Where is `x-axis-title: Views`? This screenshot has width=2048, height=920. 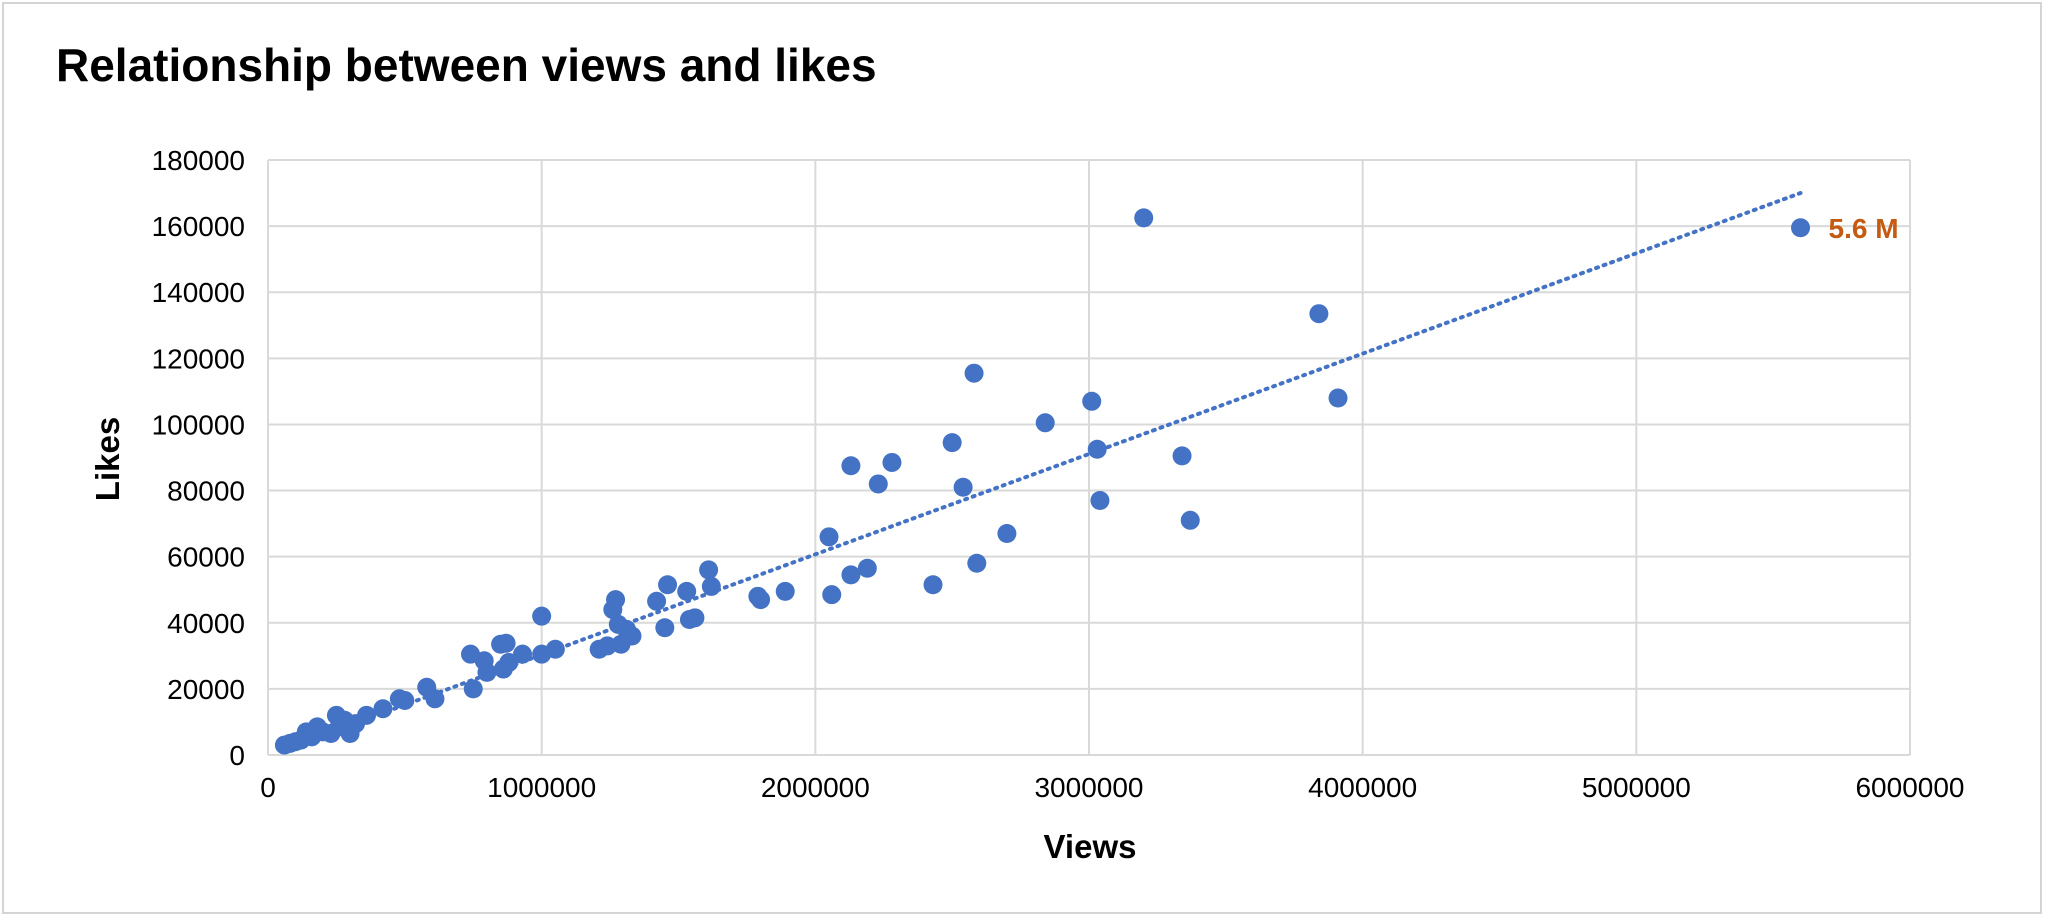
x-axis-title: Views is located at coordinates (1090, 846).